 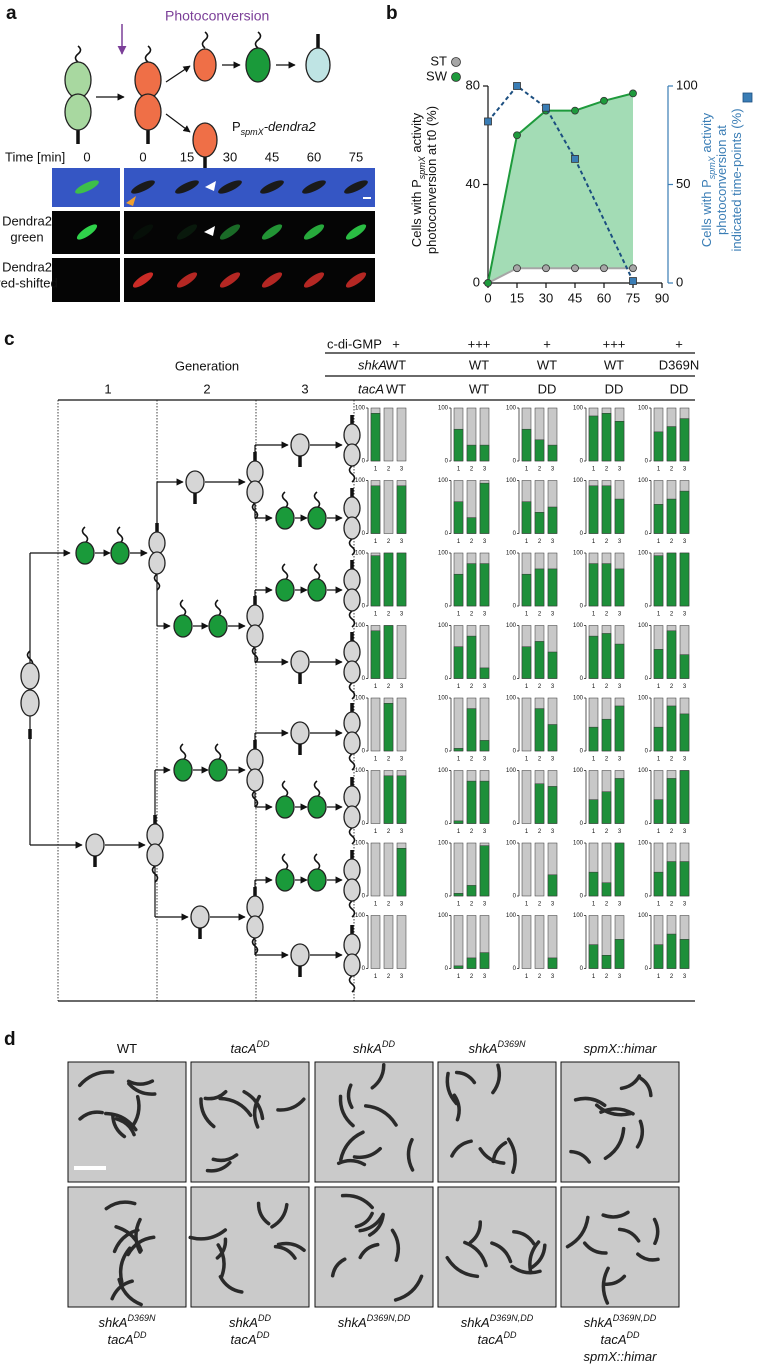 I want to click on channel-label: Dendra2, so click(x=27, y=266).